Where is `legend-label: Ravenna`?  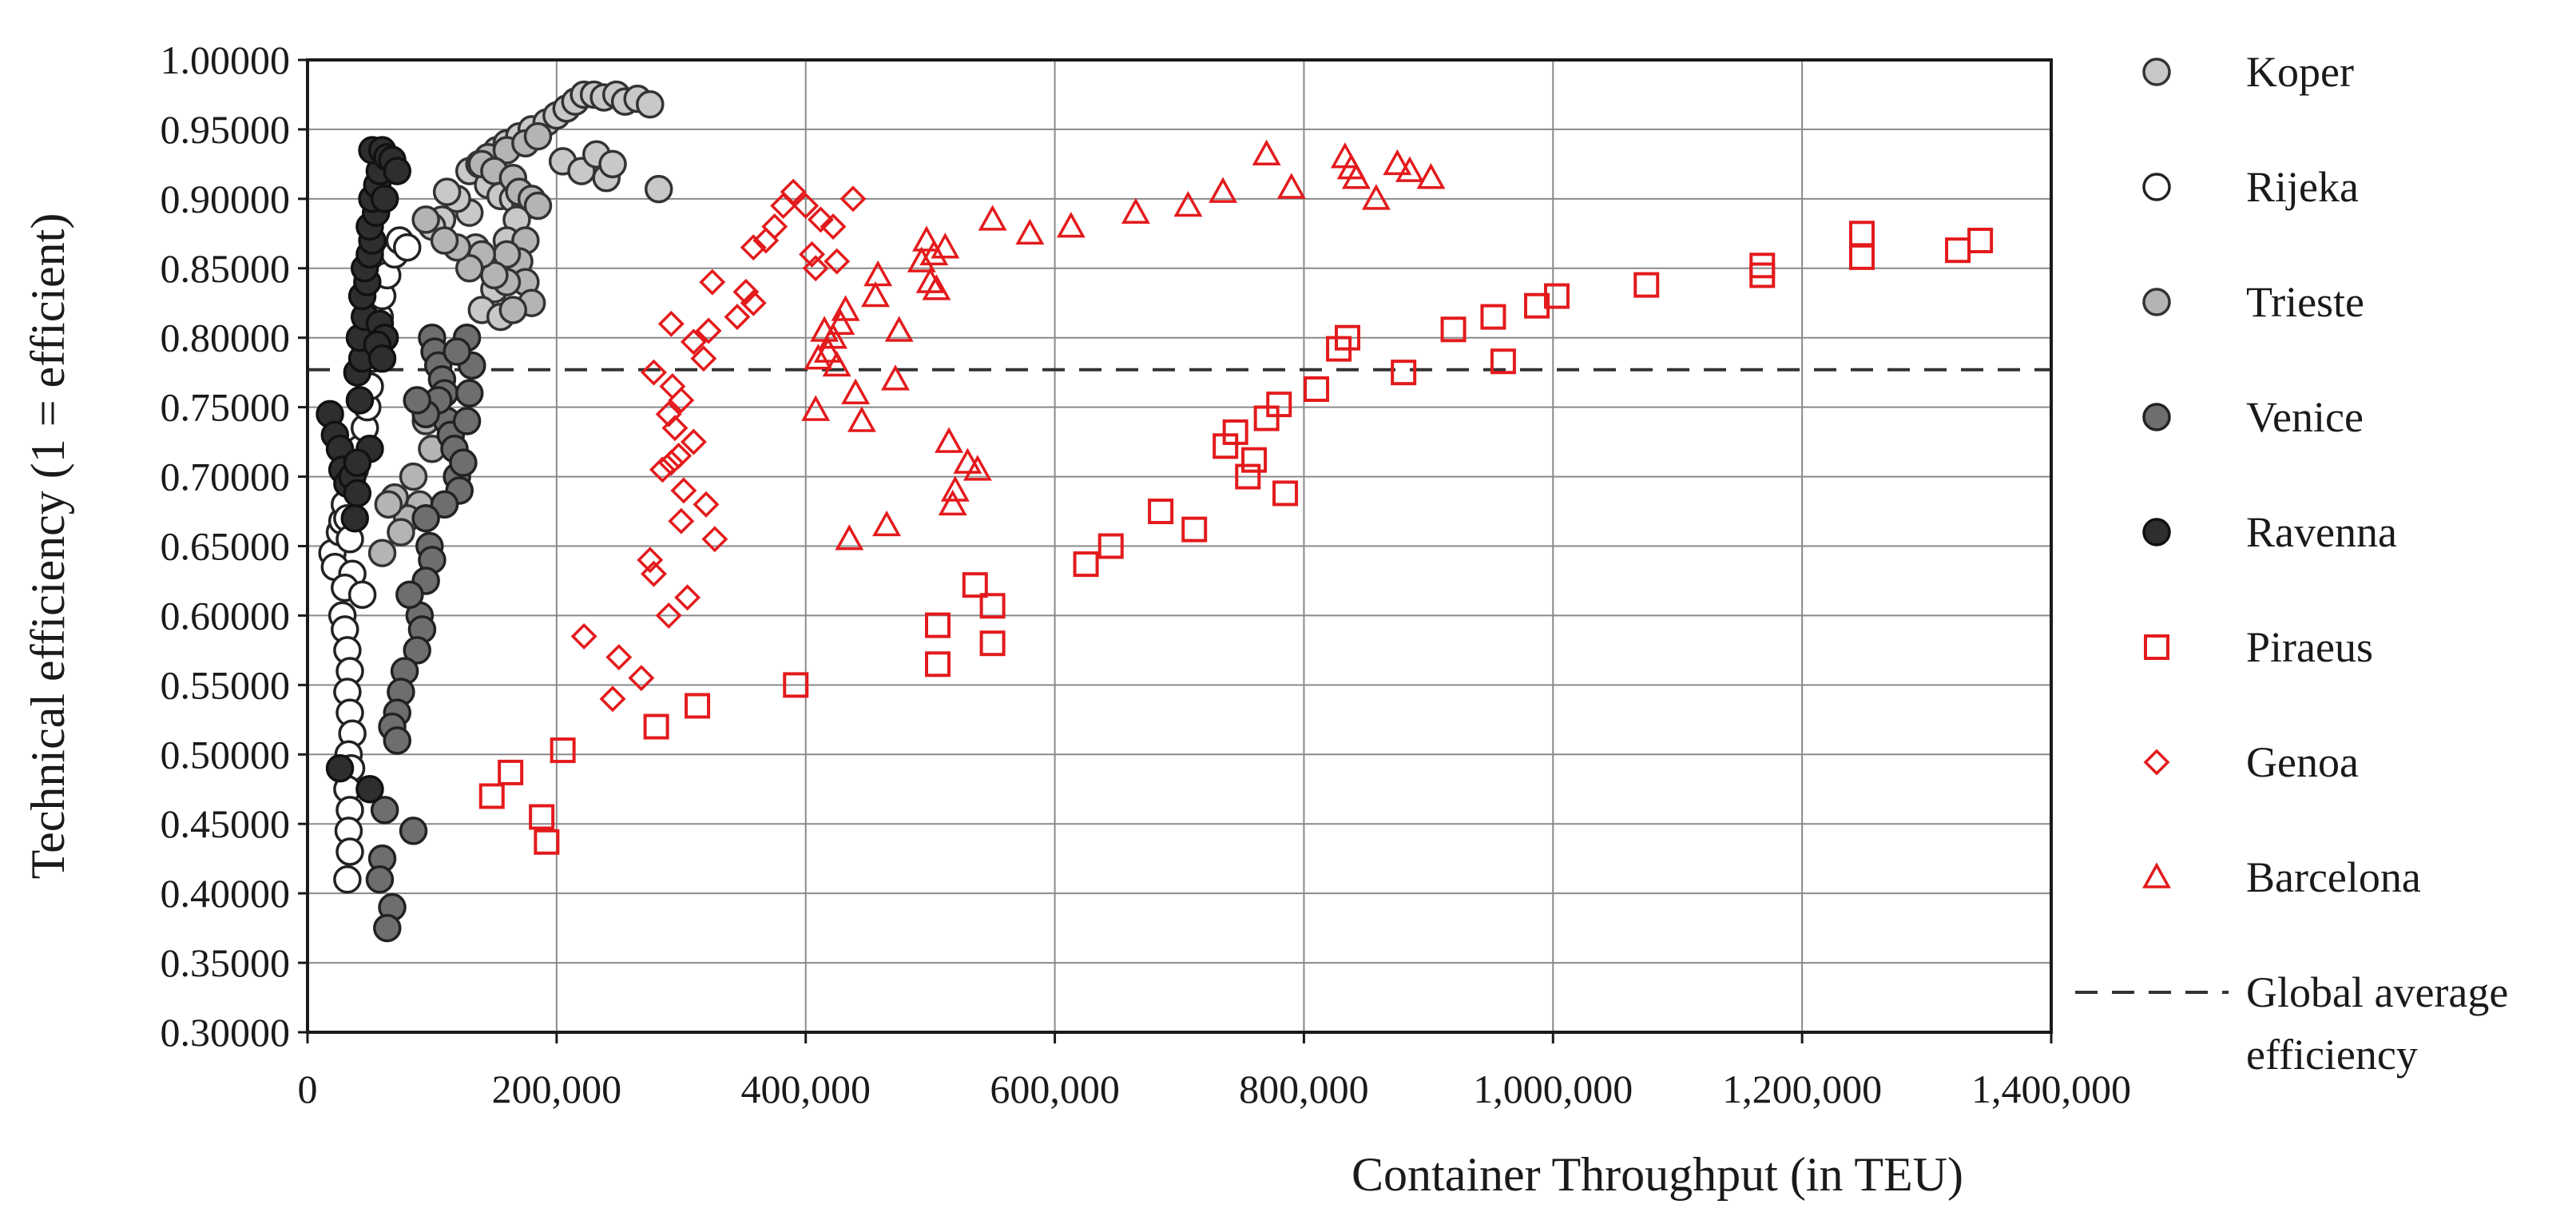 legend-label: Ravenna is located at coordinates (2321, 532).